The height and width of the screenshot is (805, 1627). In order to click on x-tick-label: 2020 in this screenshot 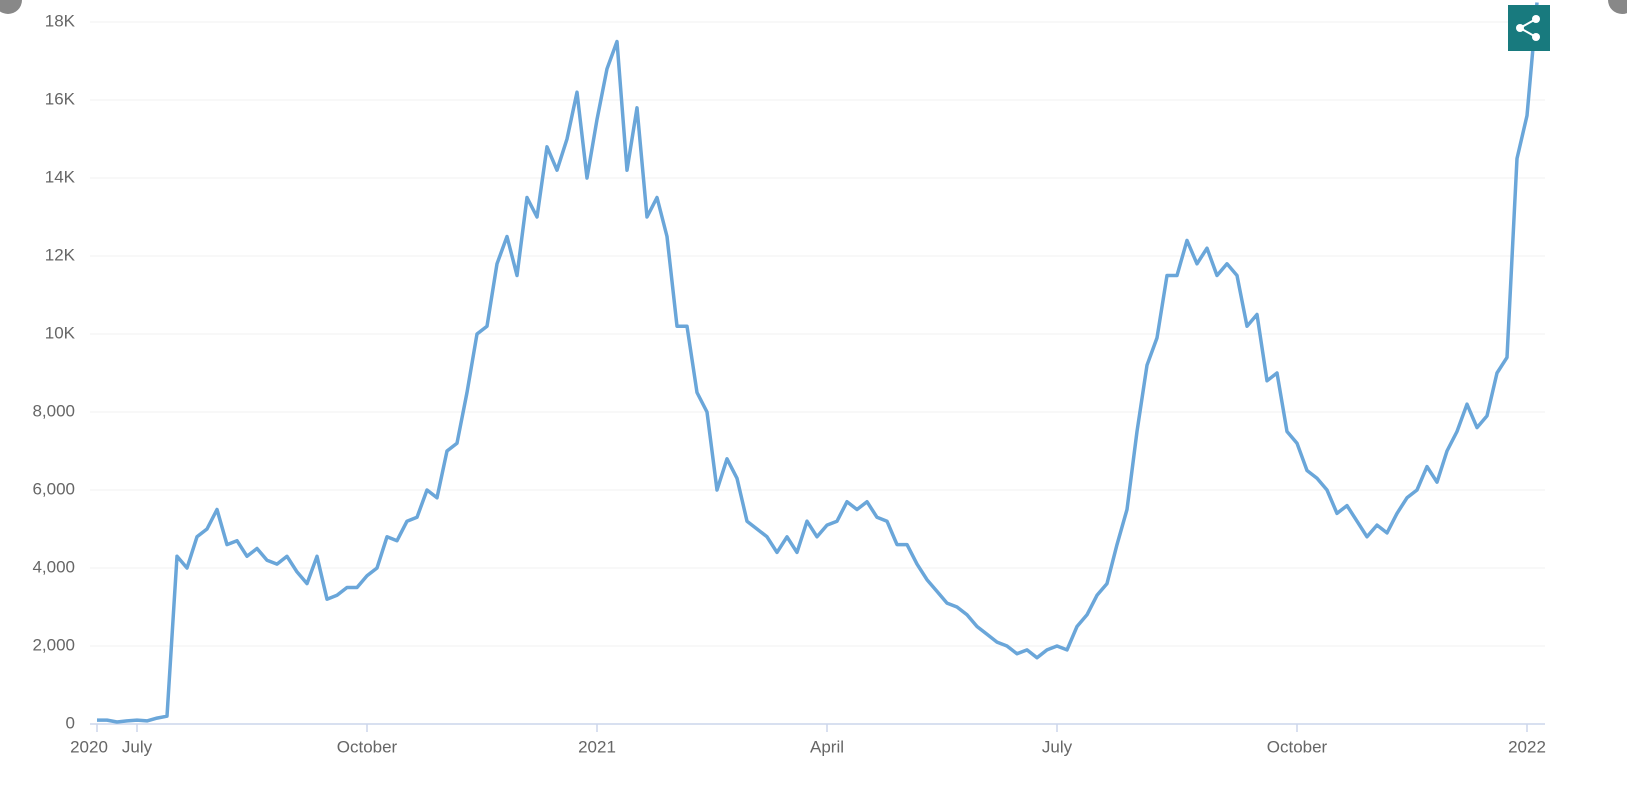, I will do `click(89, 746)`.